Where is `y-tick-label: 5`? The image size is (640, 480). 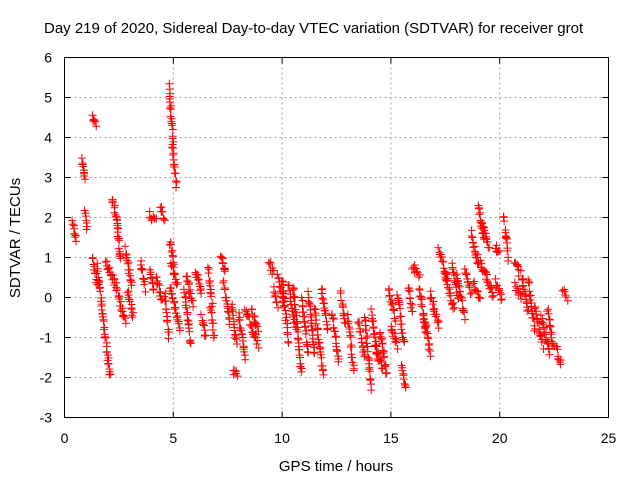 y-tick-label: 5 is located at coordinates (48, 98).